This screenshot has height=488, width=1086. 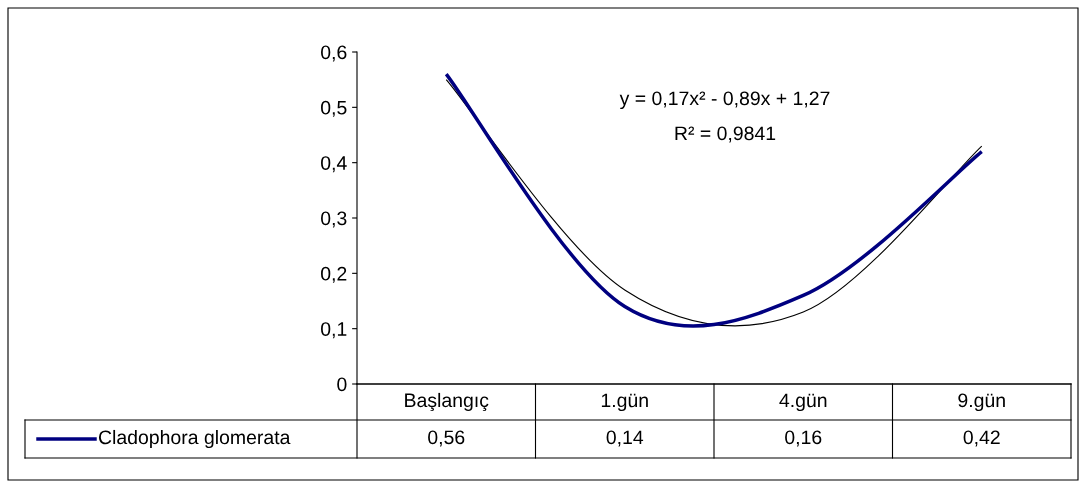 What do you see at coordinates (194, 439) in the screenshot?
I see `legend-label: Cladophora glomerata` at bounding box center [194, 439].